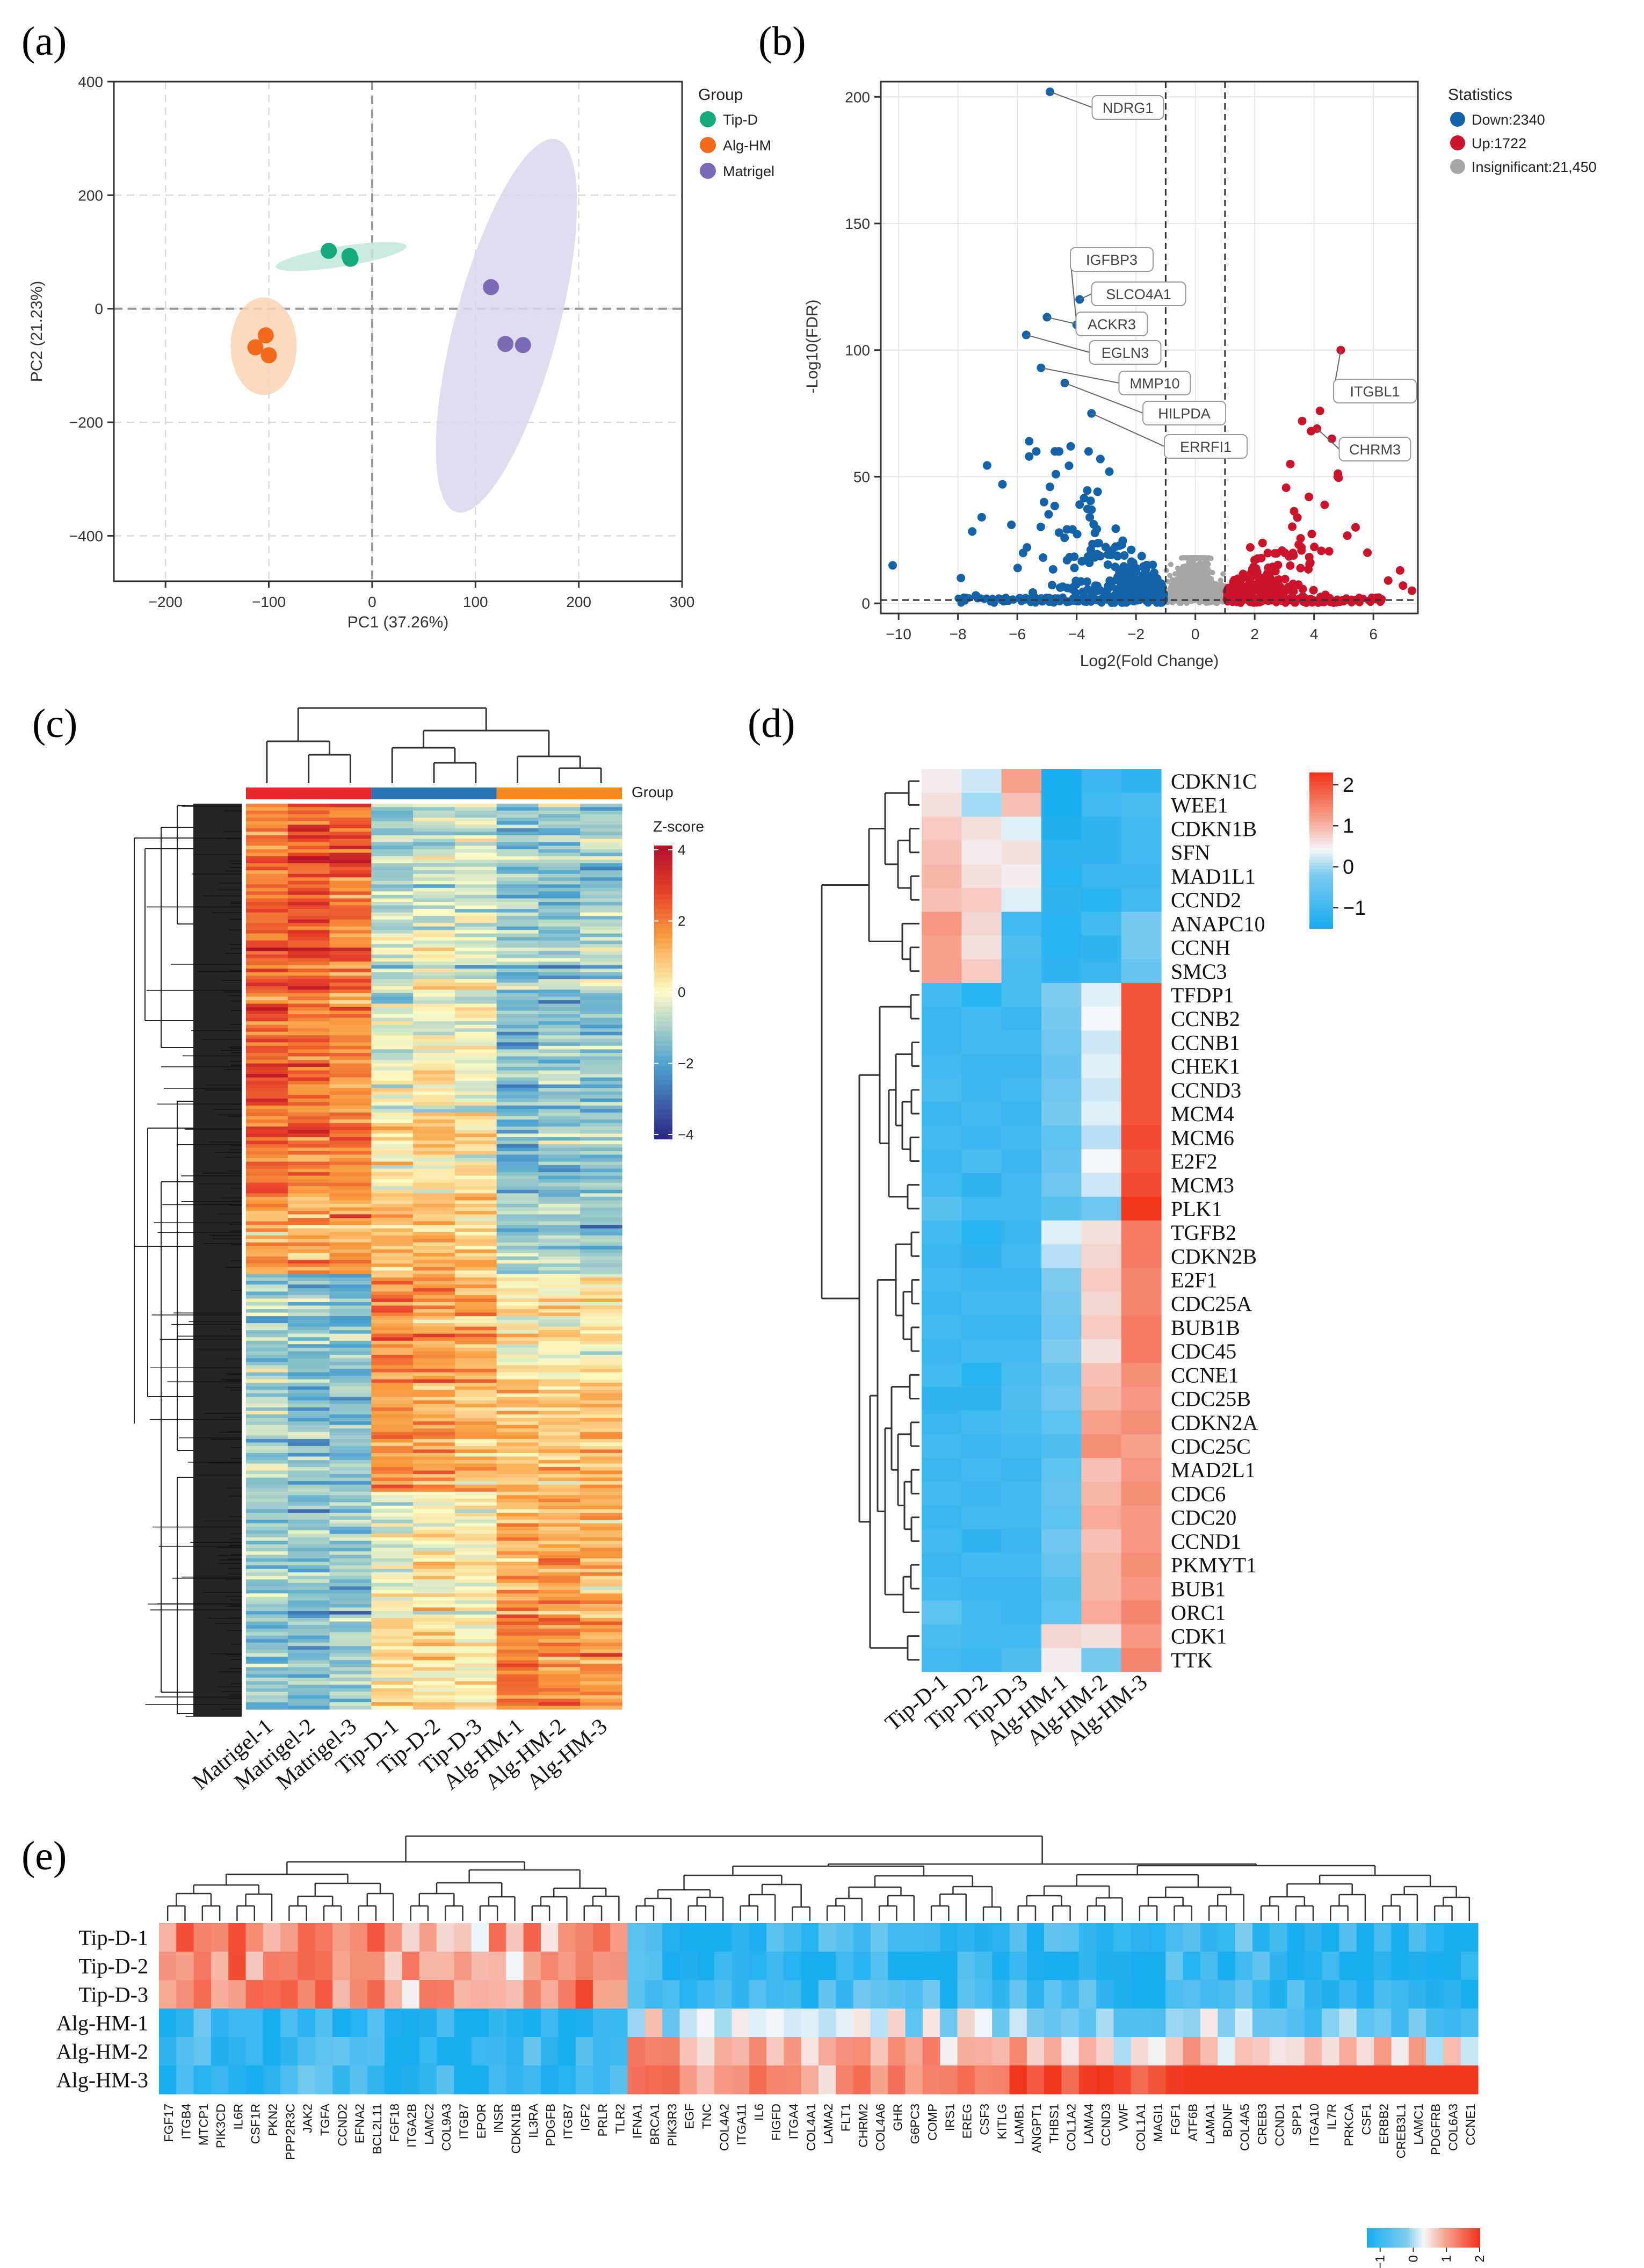 The width and height of the screenshot is (1644, 2268). Describe the element at coordinates (398, 331) in the screenshot. I see `pca-plot-frame` at that location.